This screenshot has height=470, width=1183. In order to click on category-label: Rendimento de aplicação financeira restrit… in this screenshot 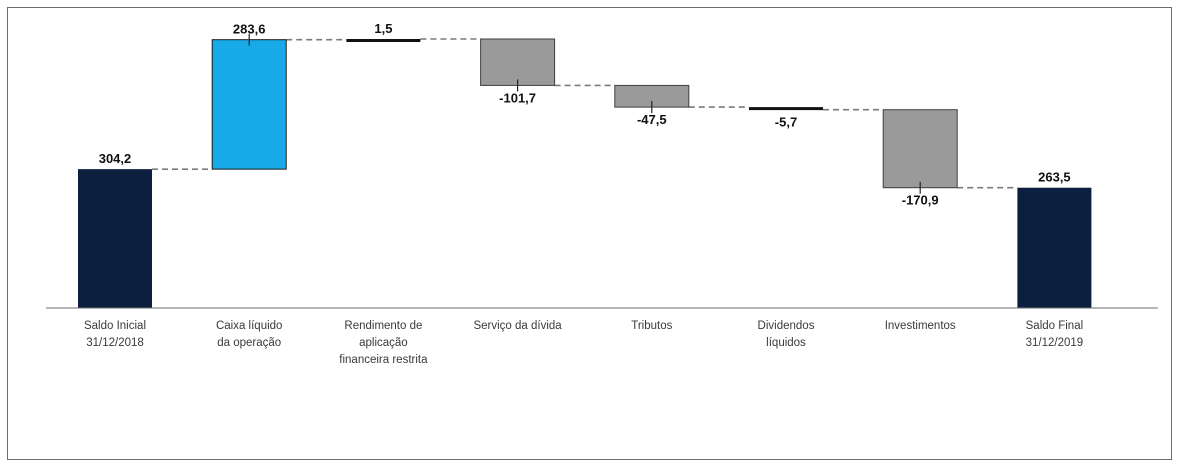, I will do `click(383, 343)`.